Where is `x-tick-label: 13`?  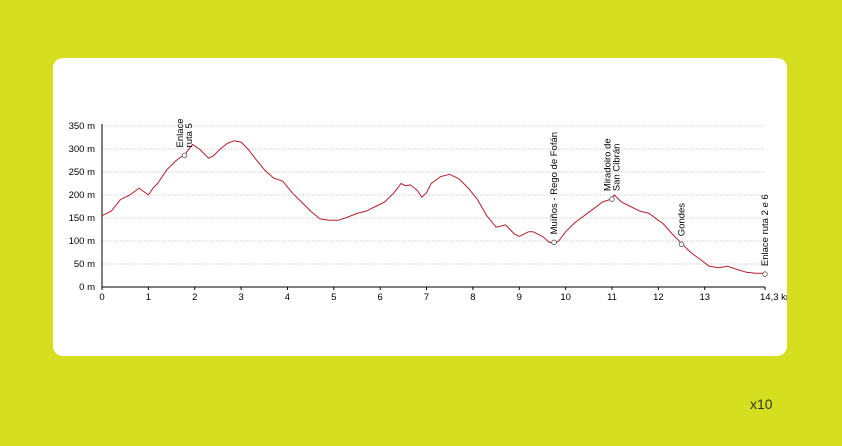
x-tick-label: 13 is located at coordinates (704, 297).